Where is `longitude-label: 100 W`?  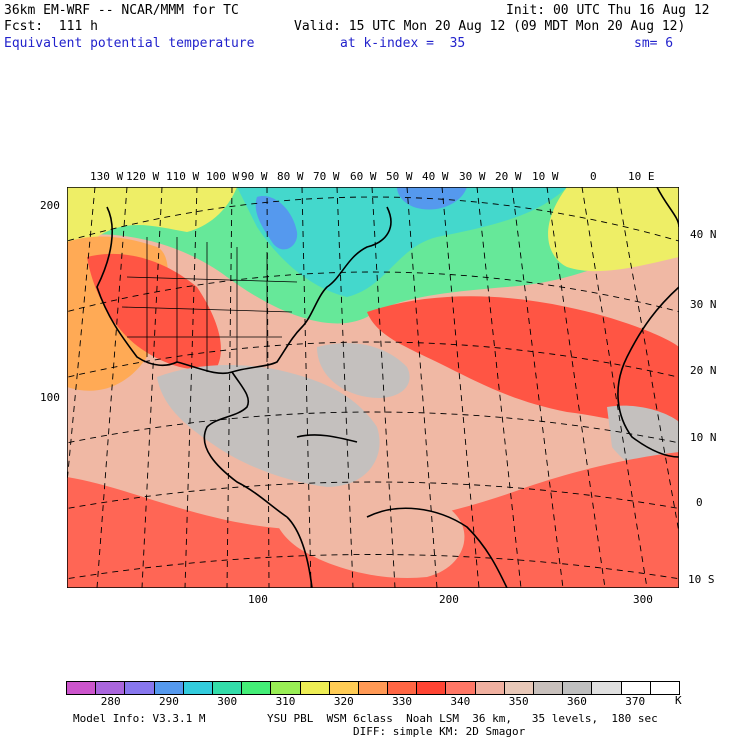
longitude-label: 100 W is located at coordinates (223, 176).